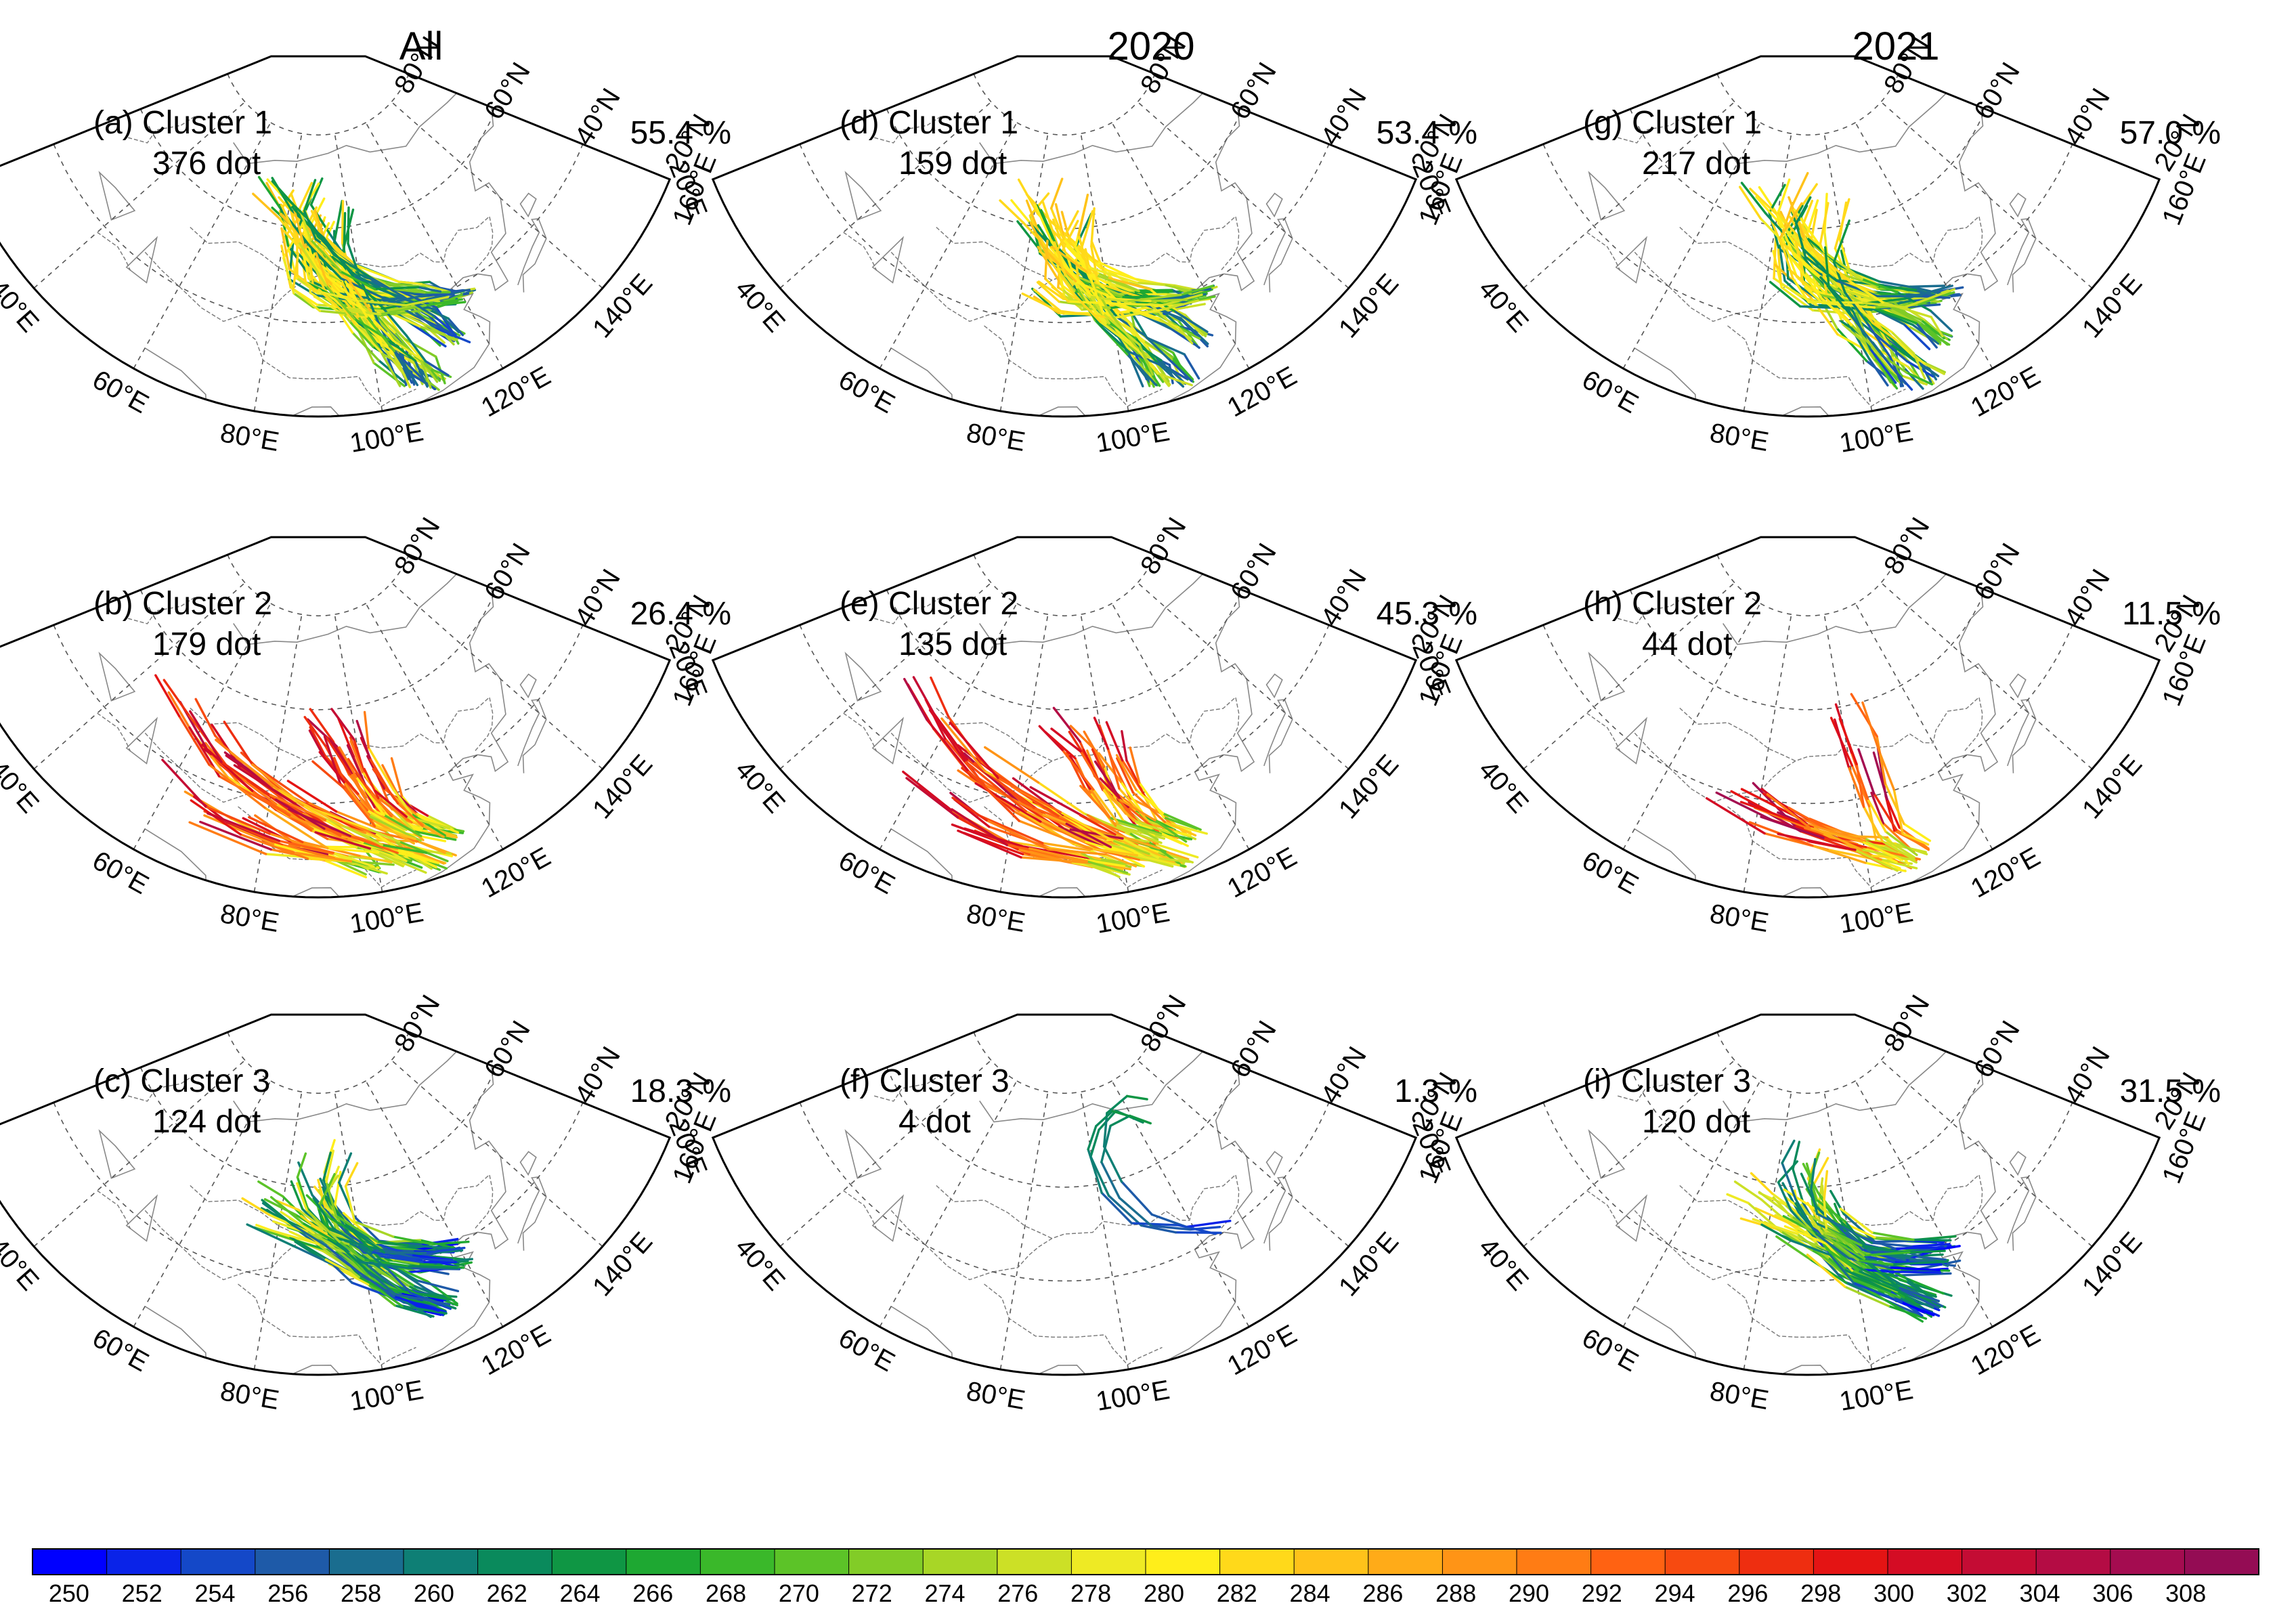  I want to click on colorbar-tick-label: 262, so click(507, 1593).